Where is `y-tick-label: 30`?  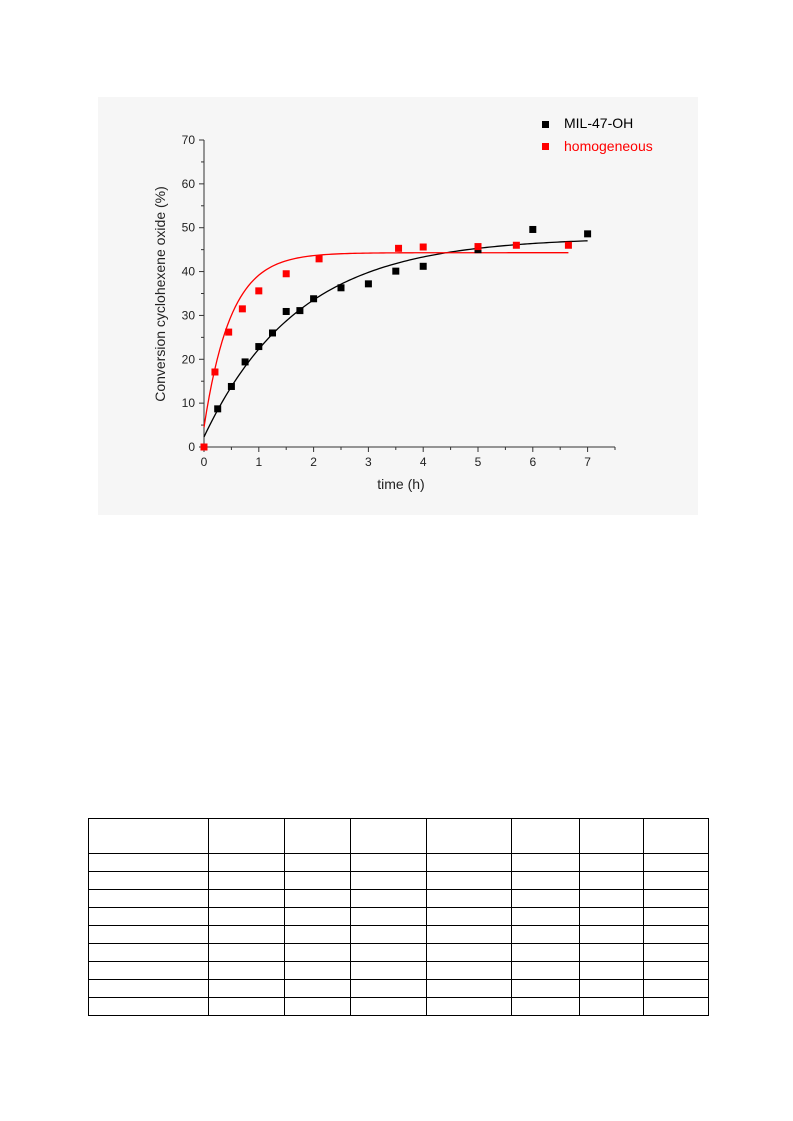 y-tick-label: 30 is located at coordinates (189, 315).